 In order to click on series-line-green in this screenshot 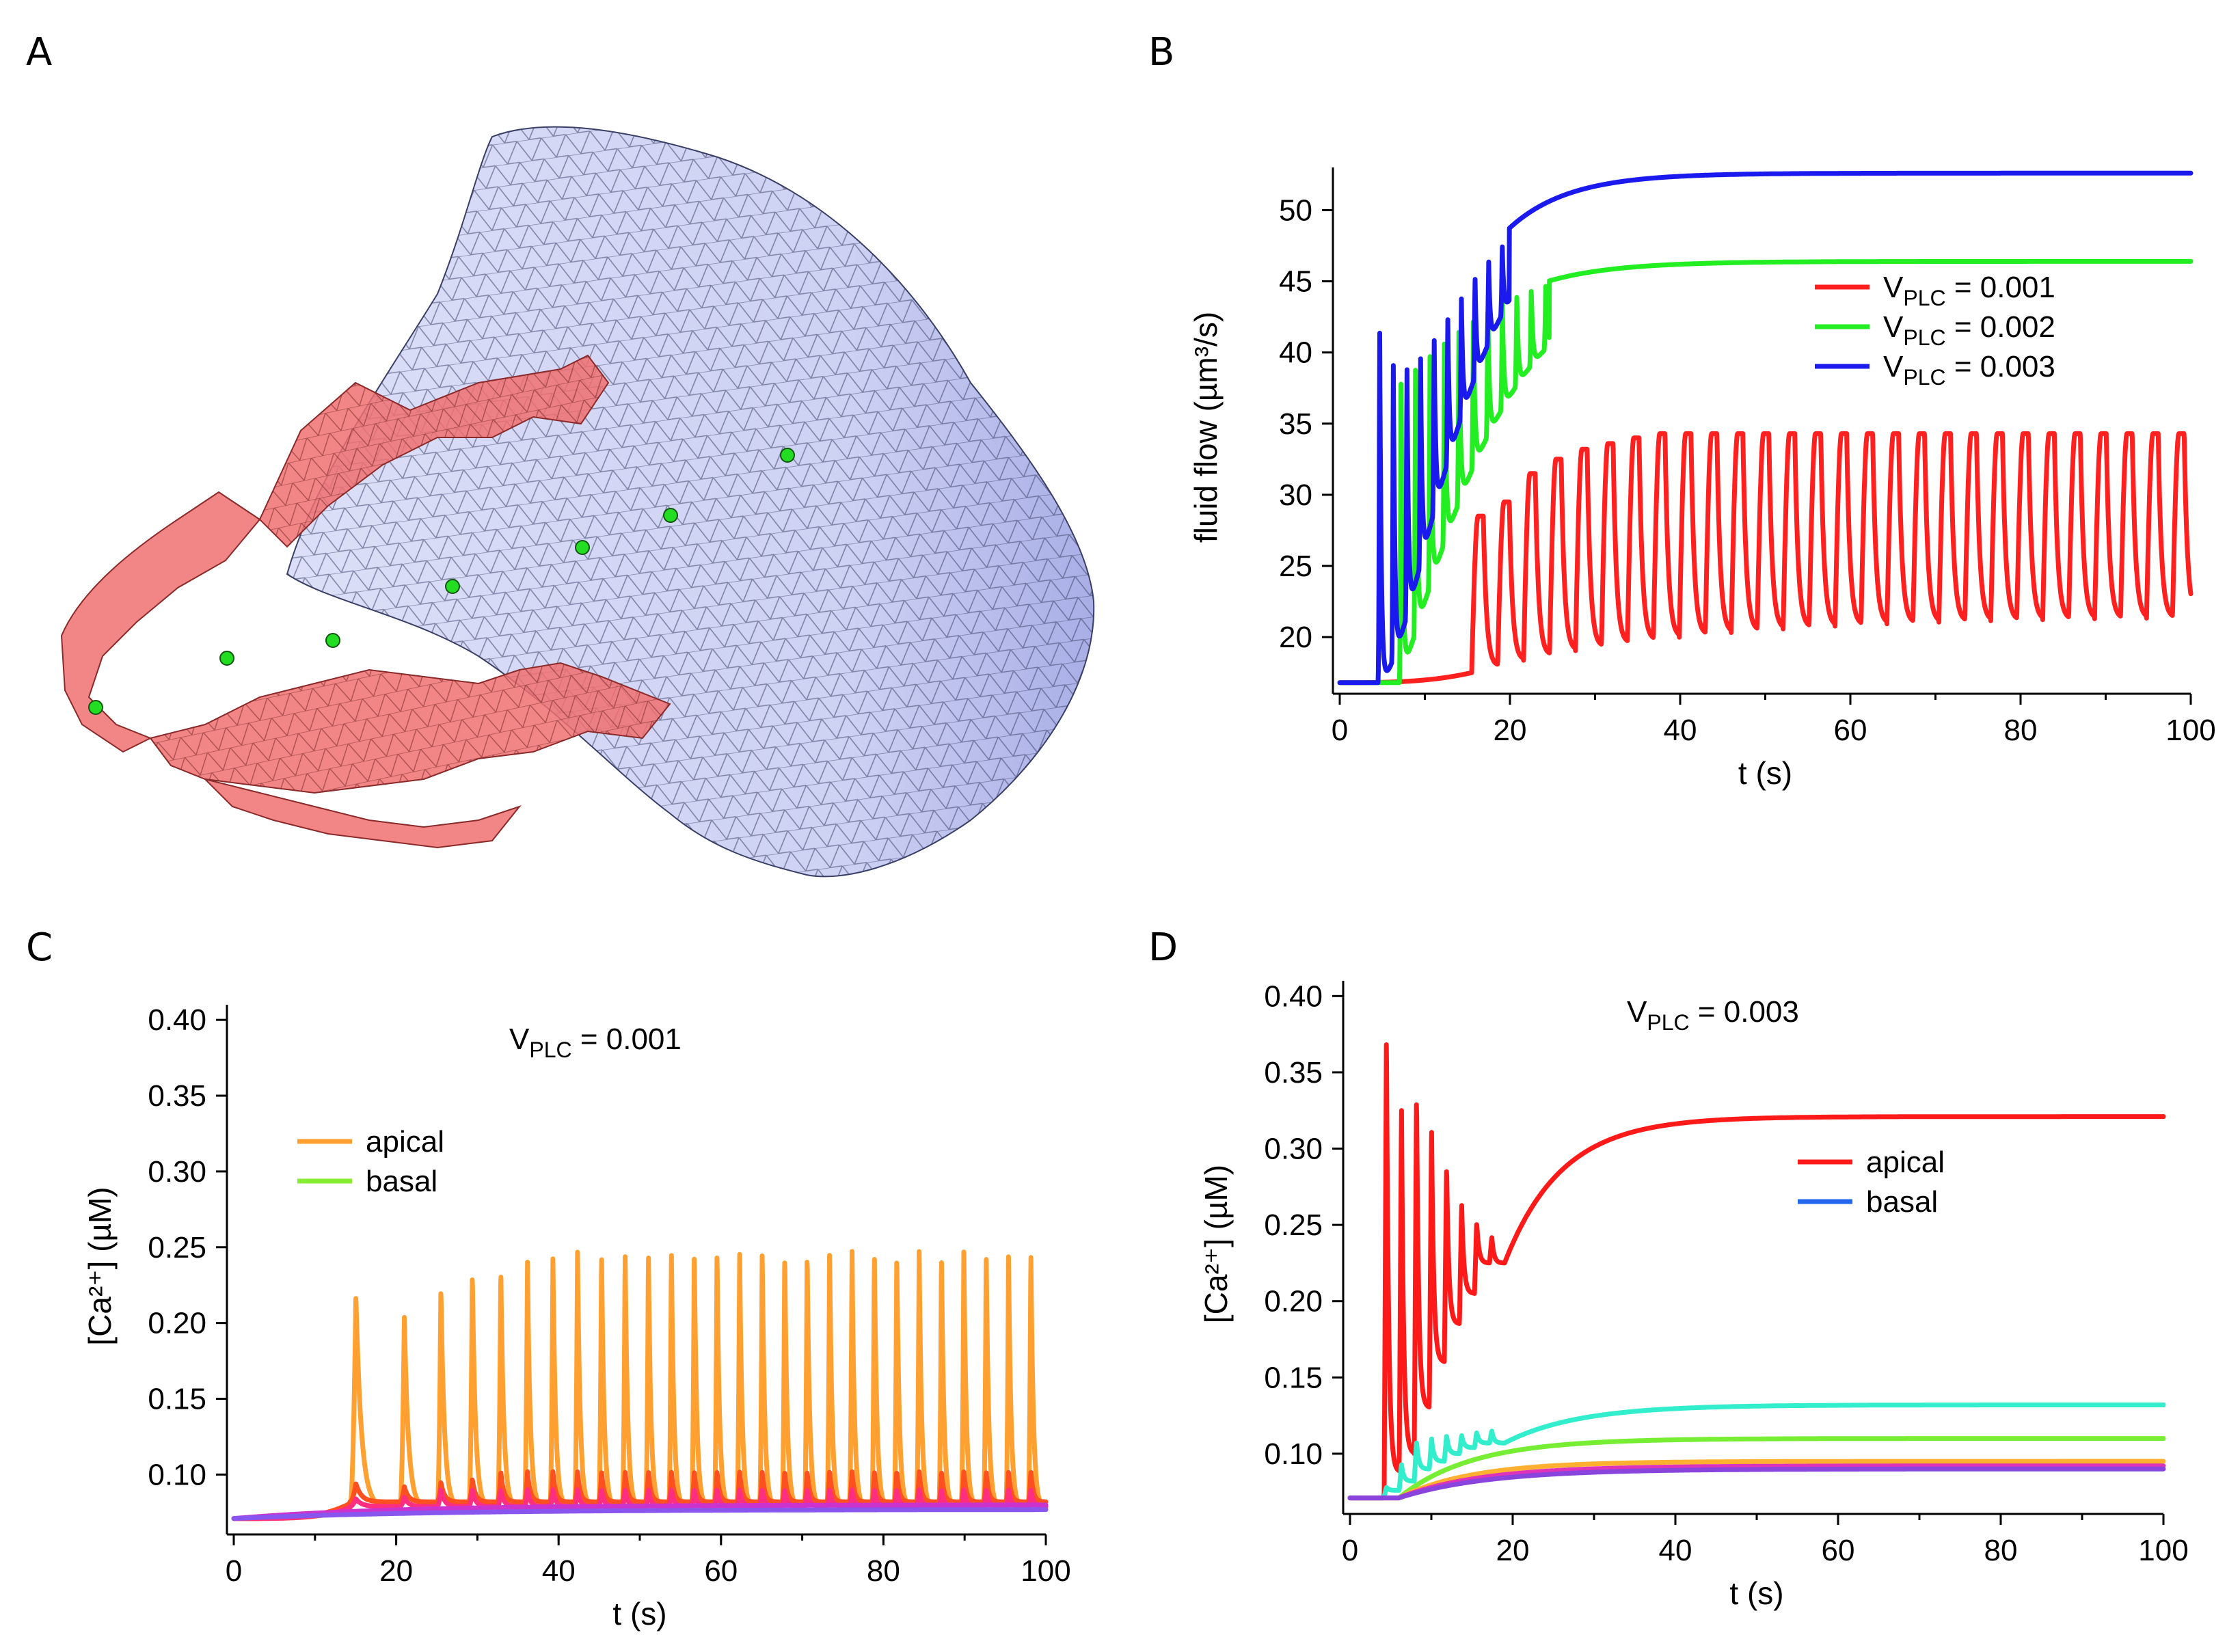, I will do `click(1756, 1468)`.